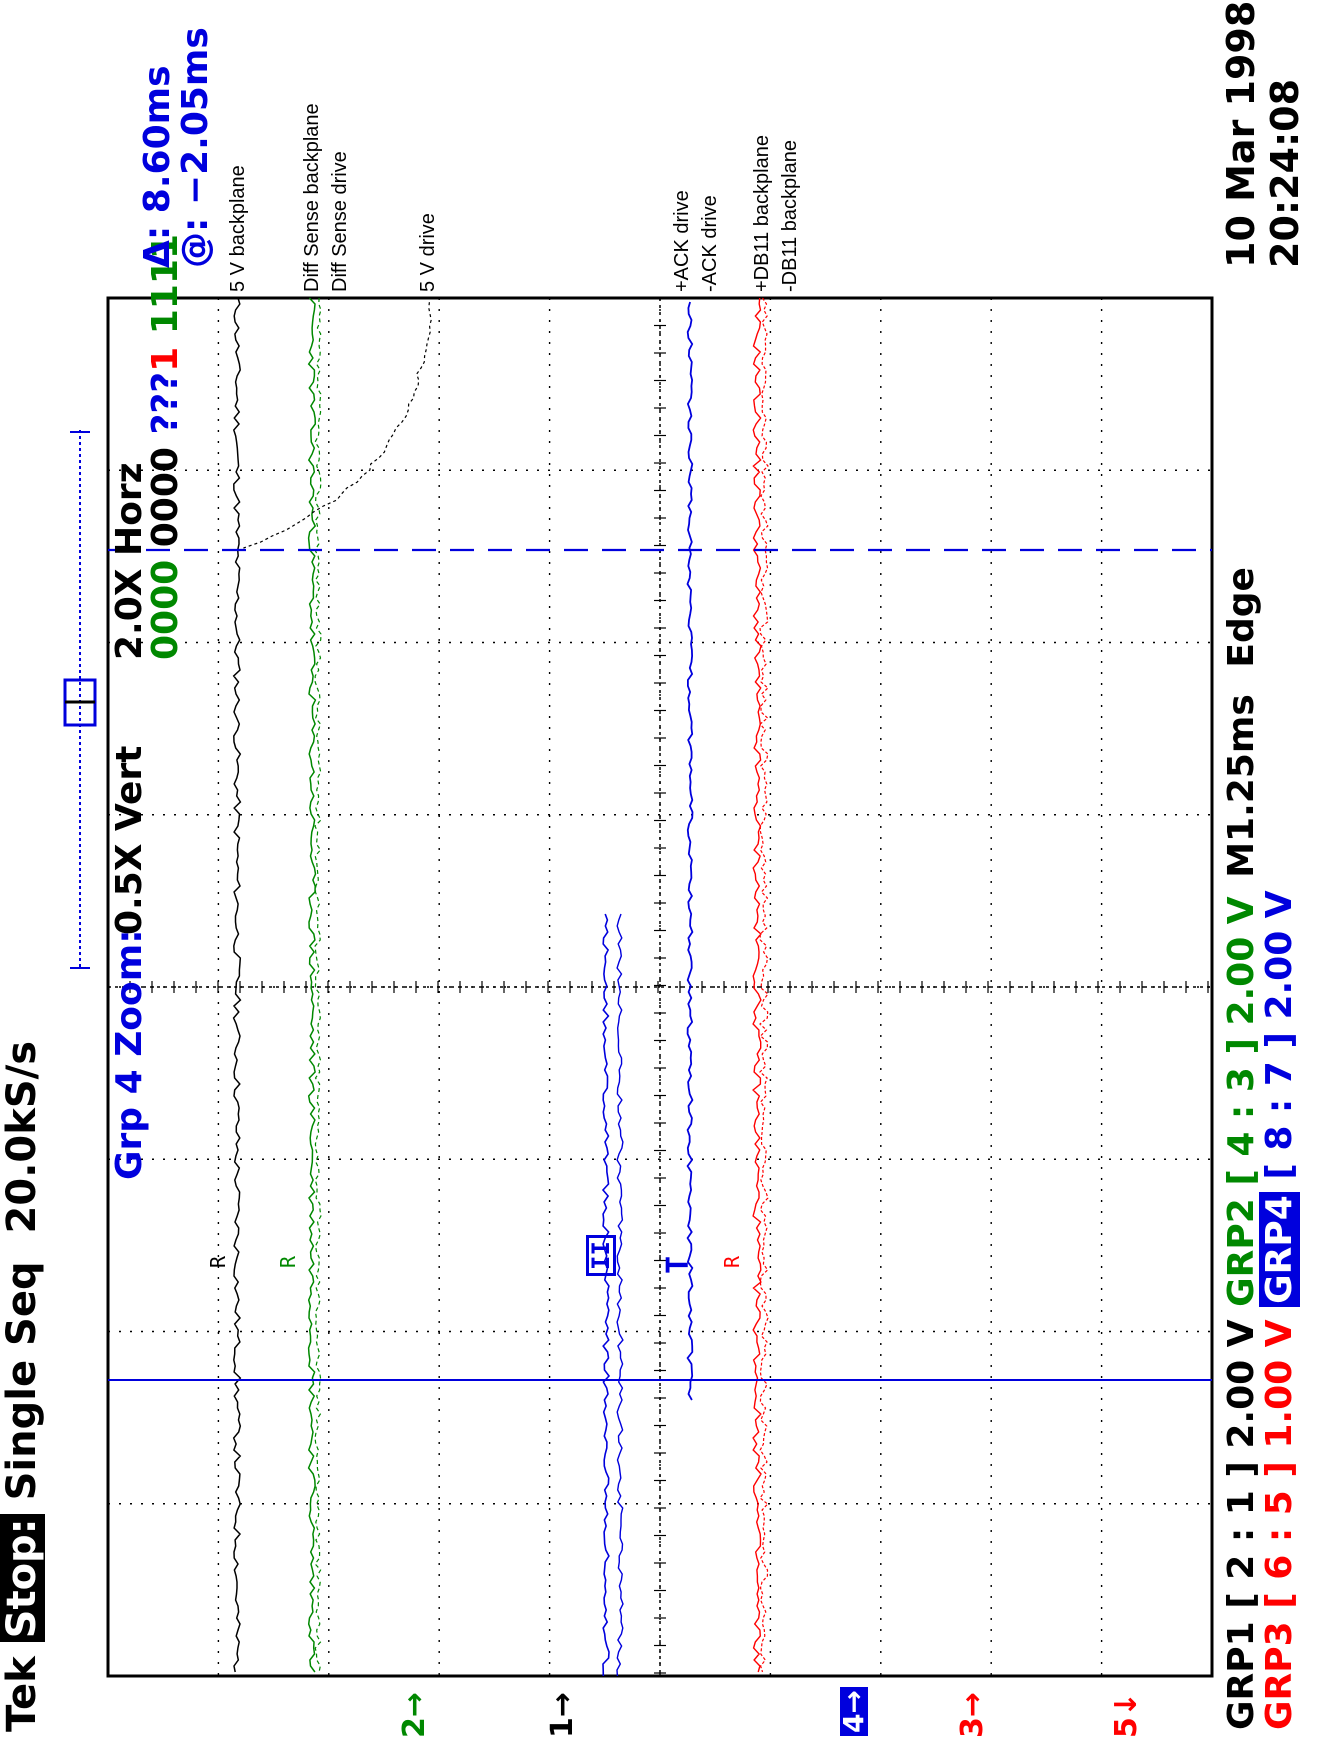  What do you see at coordinates (601, 1255) in the screenshot?
I see `ref-marker-blue-box: II` at bounding box center [601, 1255].